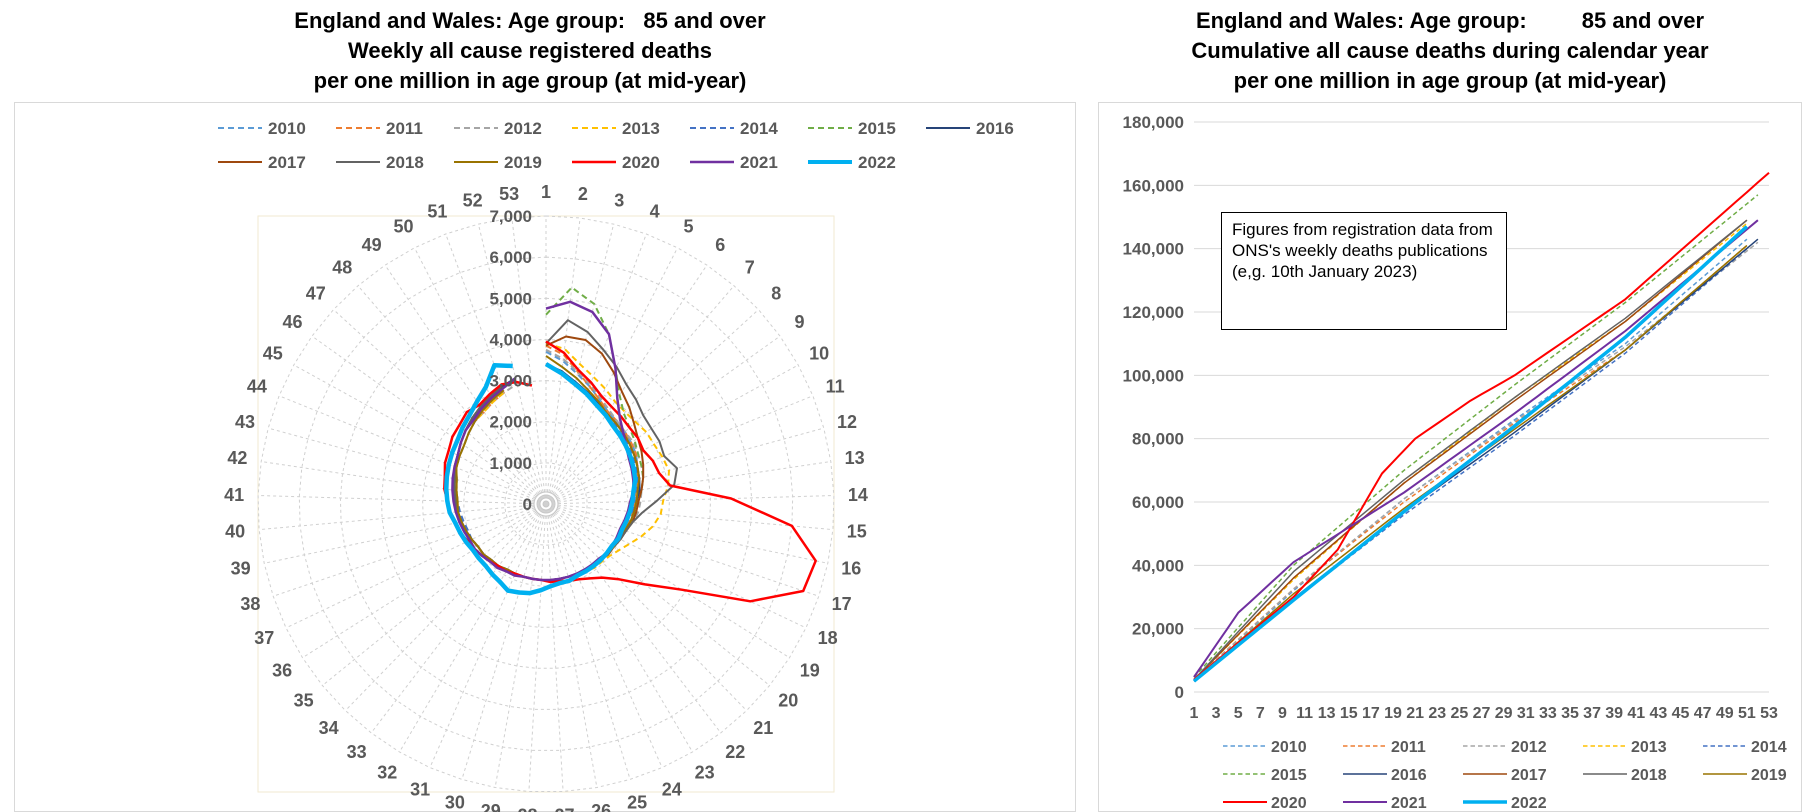  I want to click on radar-radial-tick: 2,000, so click(510, 422).